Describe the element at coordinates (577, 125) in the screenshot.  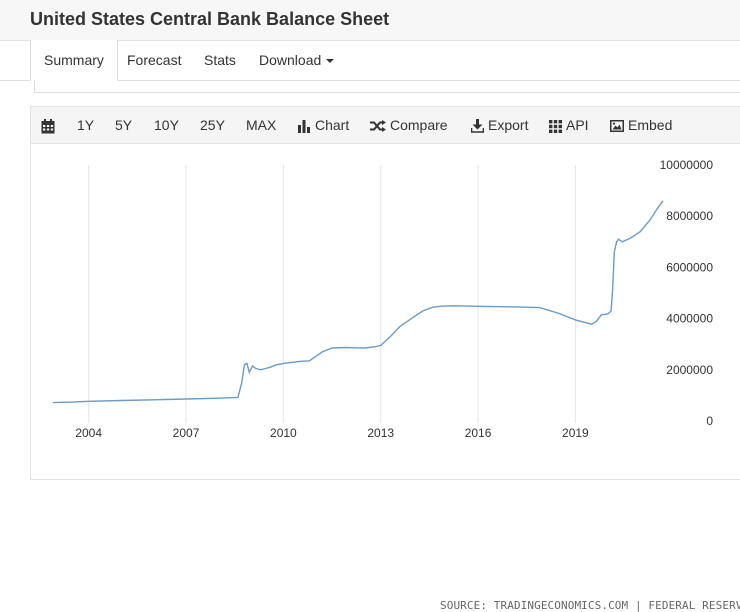
I see `api-label: API` at that location.